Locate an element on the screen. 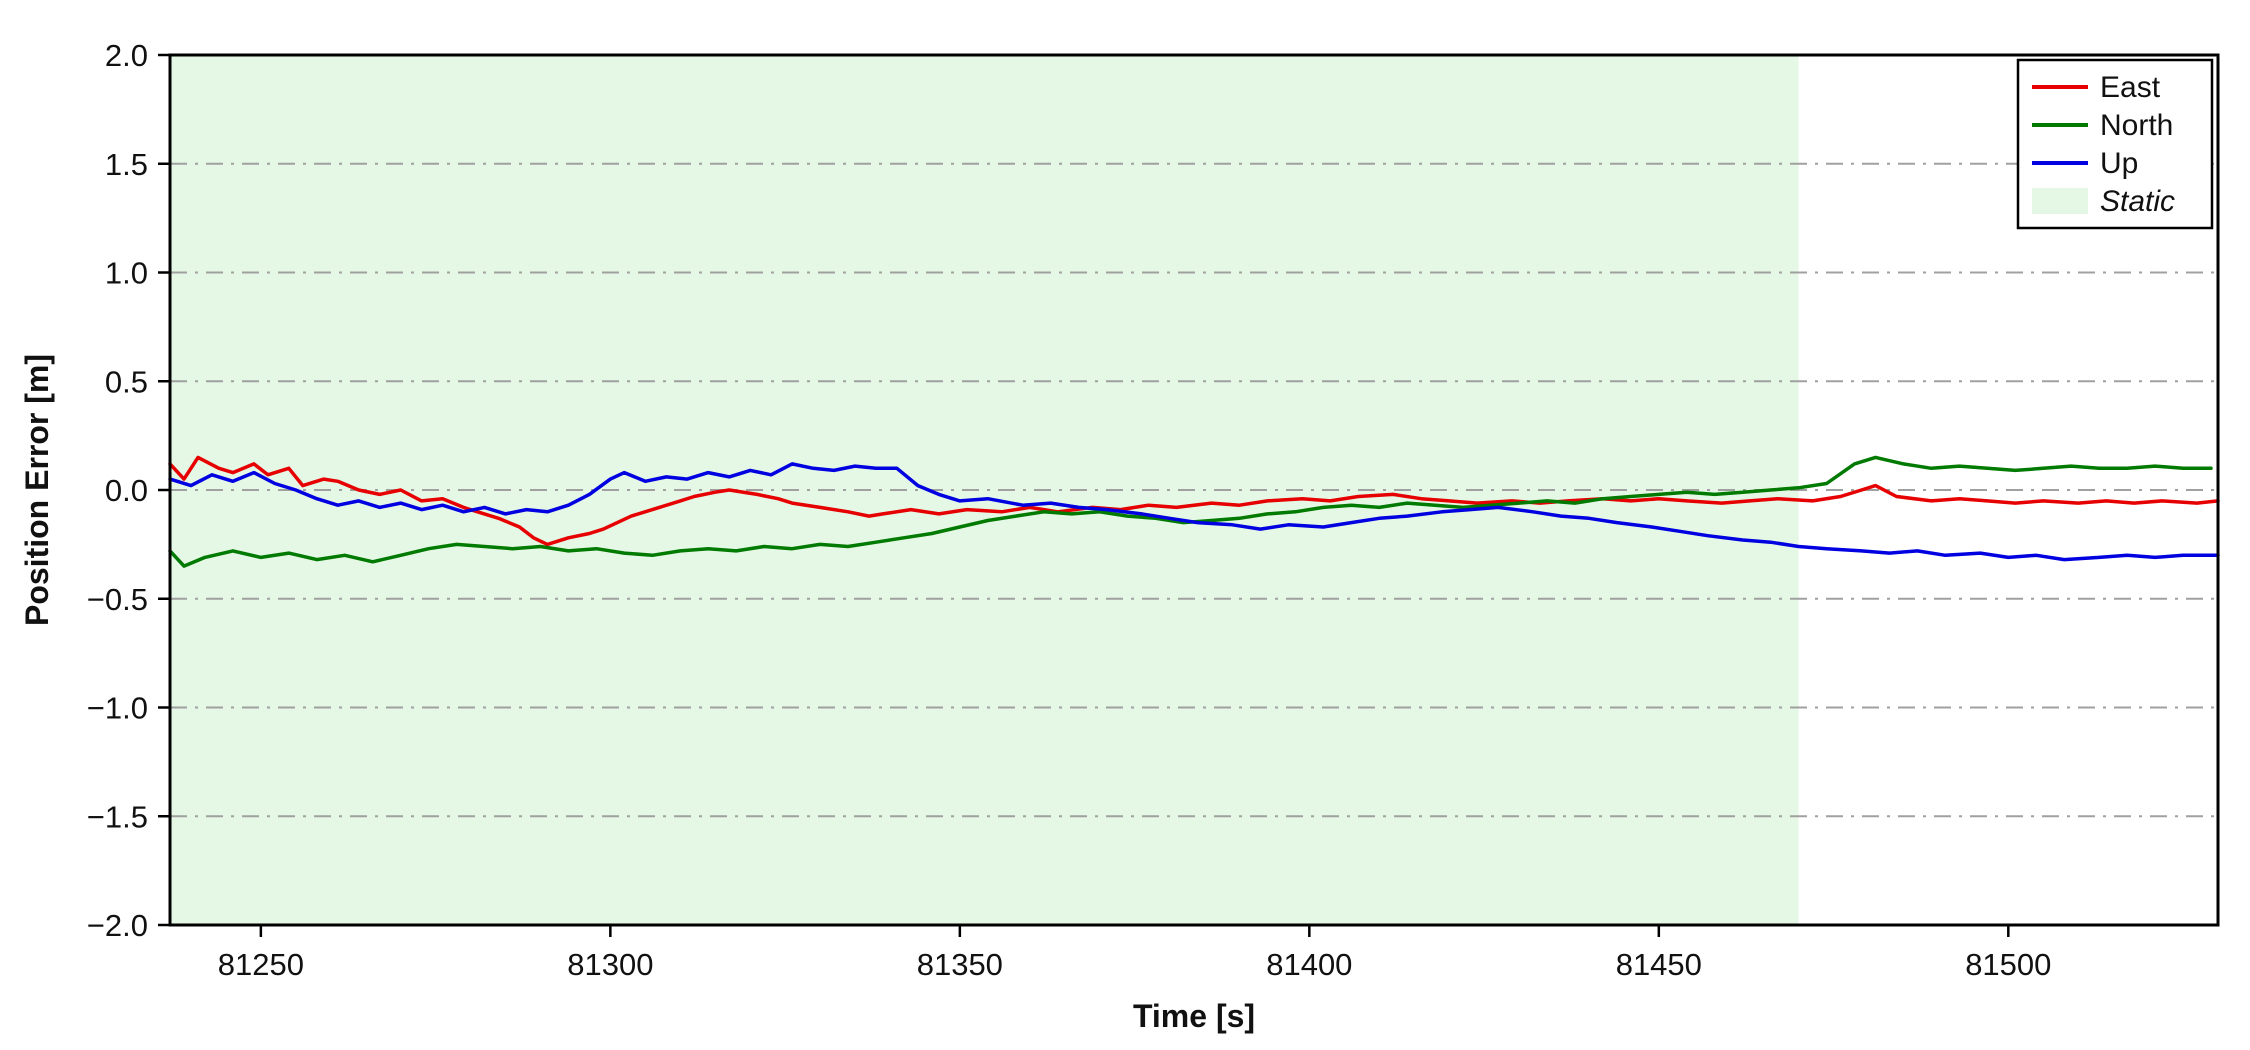 The height and width of the screenshot is (1050, 2250). y-tick-label: −2.0 is located at coordinates (117, 925).